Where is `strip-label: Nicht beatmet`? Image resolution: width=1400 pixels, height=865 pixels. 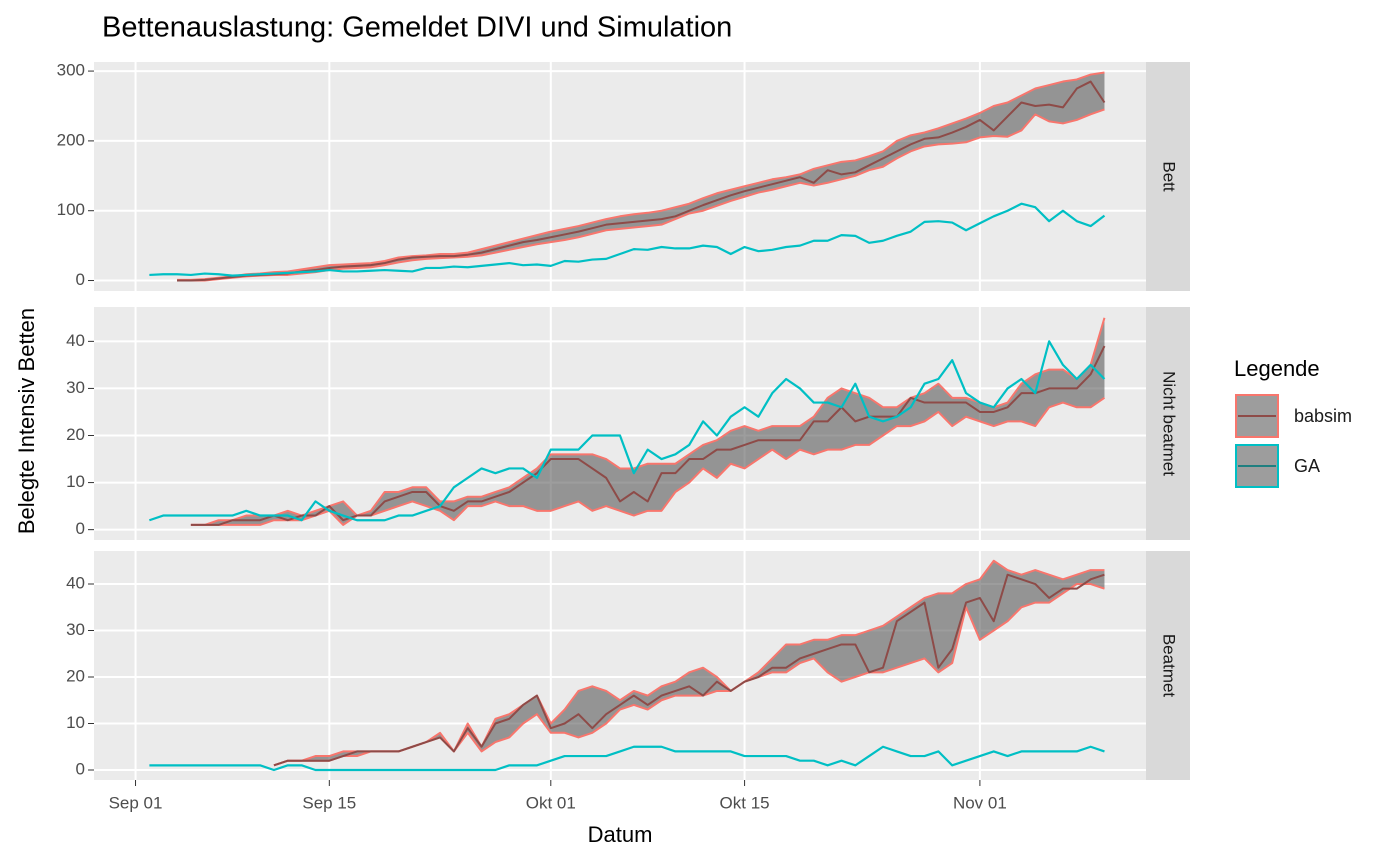 strip-label: Nicht beatmet is located at coordinates (1169, 423).